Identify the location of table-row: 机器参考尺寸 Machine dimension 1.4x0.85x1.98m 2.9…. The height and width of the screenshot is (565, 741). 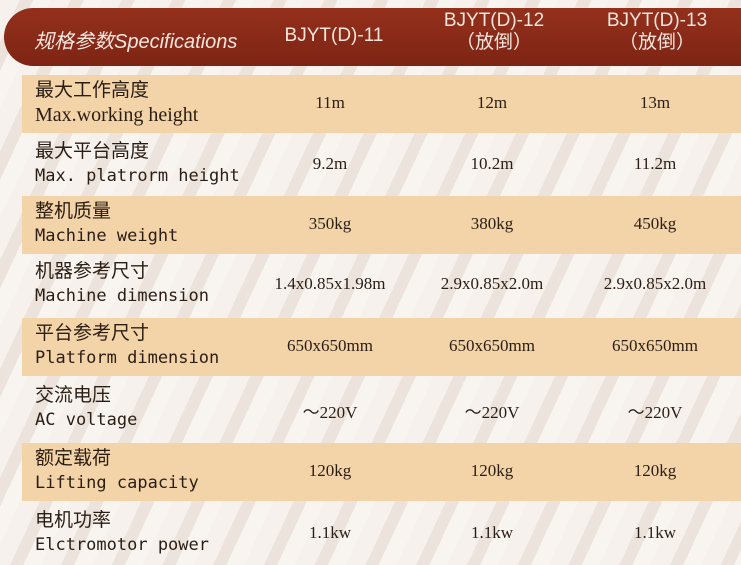
(381, 285).